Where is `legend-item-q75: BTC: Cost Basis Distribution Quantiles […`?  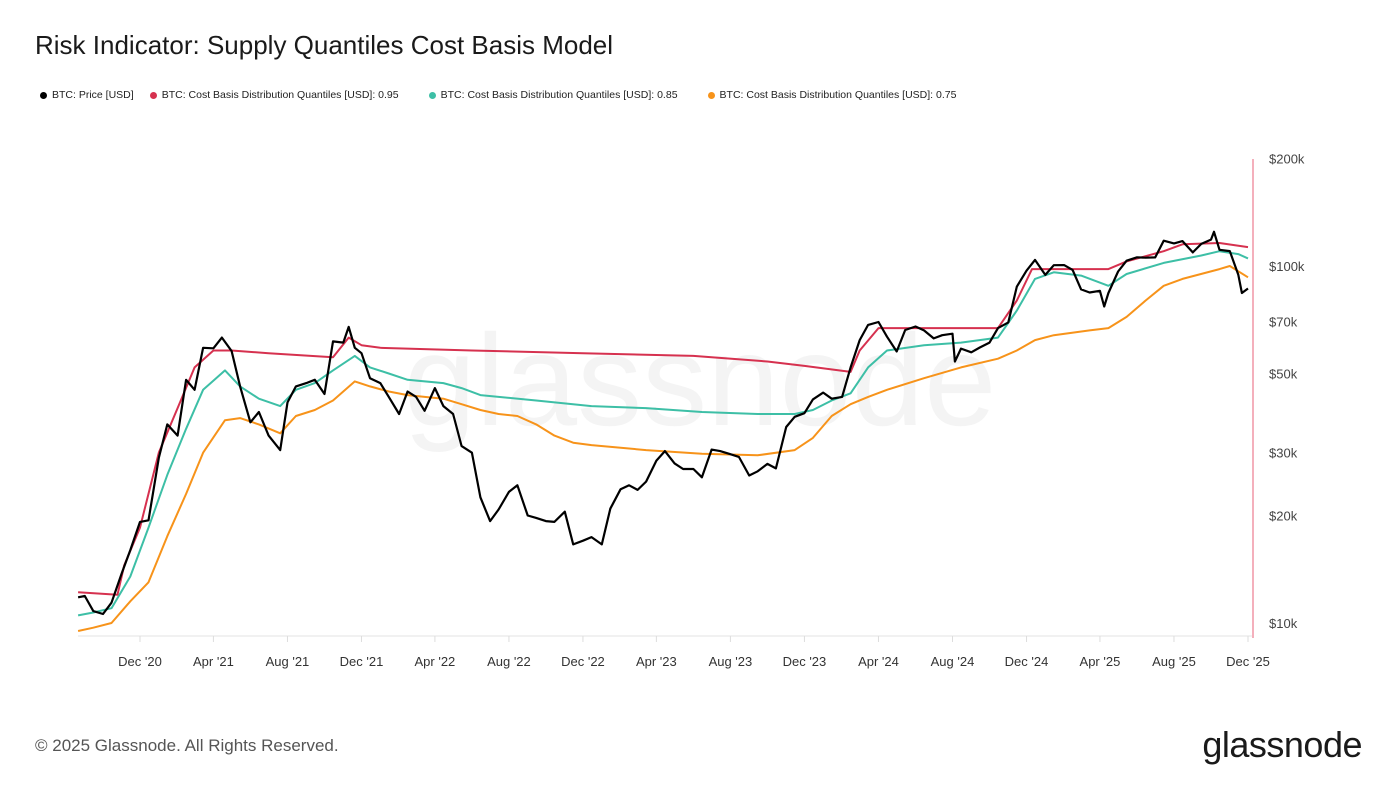 legend-item-q75: BTC: Cost Basis Distribution Quantiles [… is located at coordinates (832, 95).